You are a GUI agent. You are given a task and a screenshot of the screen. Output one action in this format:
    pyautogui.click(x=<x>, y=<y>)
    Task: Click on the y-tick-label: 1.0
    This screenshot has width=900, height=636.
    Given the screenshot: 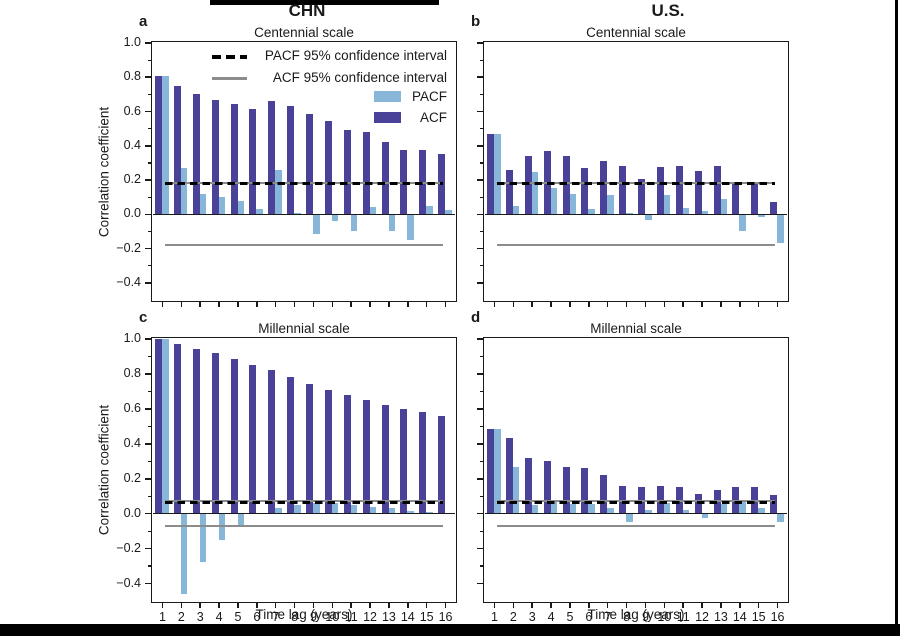 What is the action you would take?
    pyautogui.click(x=132, y=42)
    